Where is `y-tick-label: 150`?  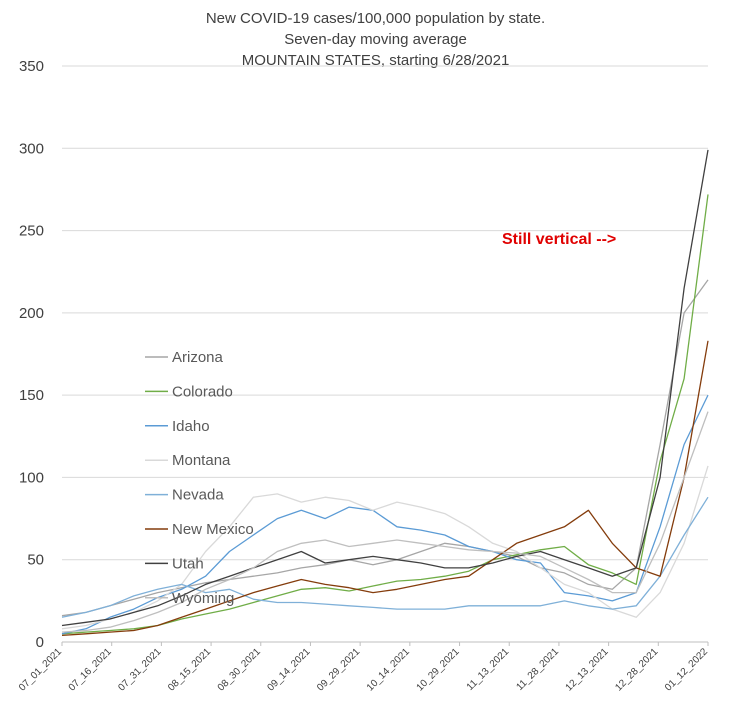 y-tick-label: 150 is located at coordinates (31, 395).